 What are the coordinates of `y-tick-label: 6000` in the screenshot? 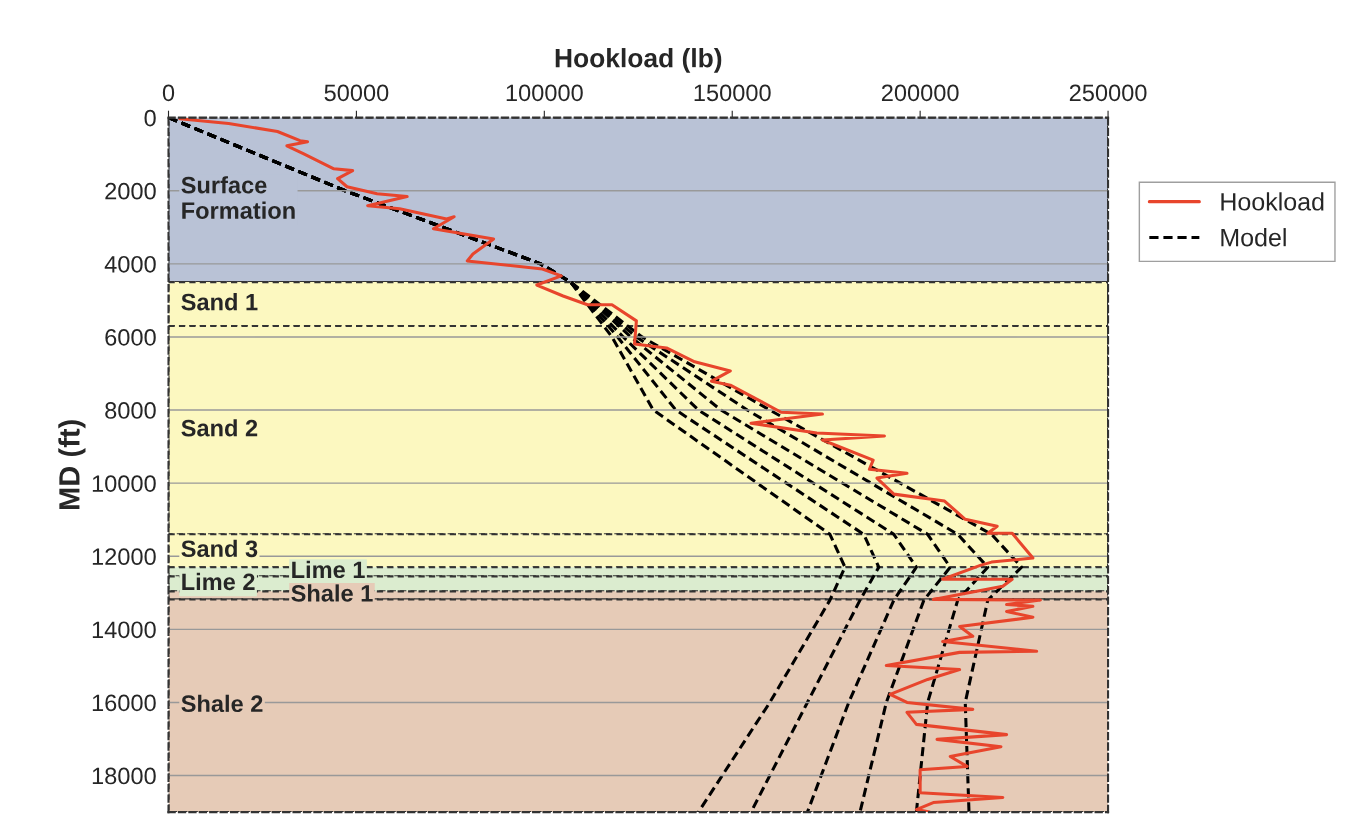 It's located at (130, 337).